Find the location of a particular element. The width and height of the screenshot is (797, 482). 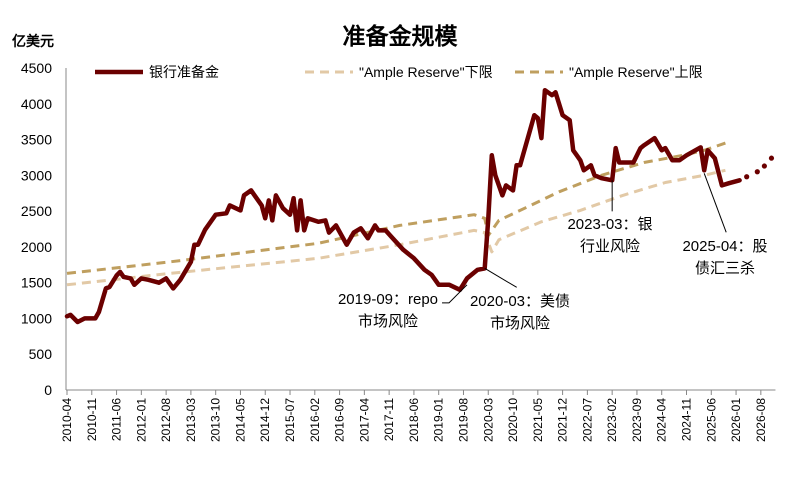

x-tick-label: 2026-08 is located at coordinates (761, 420).